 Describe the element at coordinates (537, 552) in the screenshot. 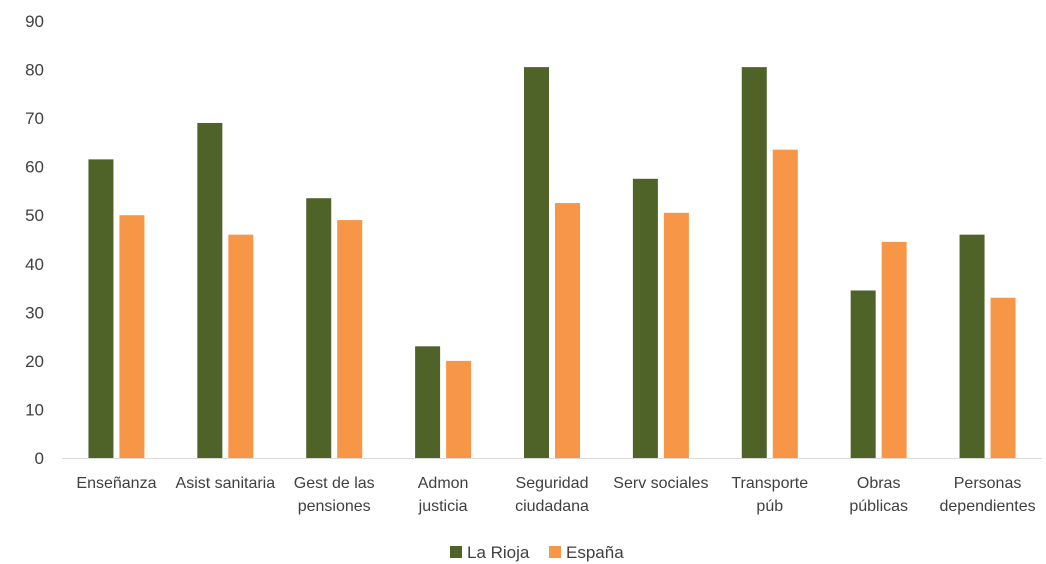

I see `legend: La Rioja España` at that location.